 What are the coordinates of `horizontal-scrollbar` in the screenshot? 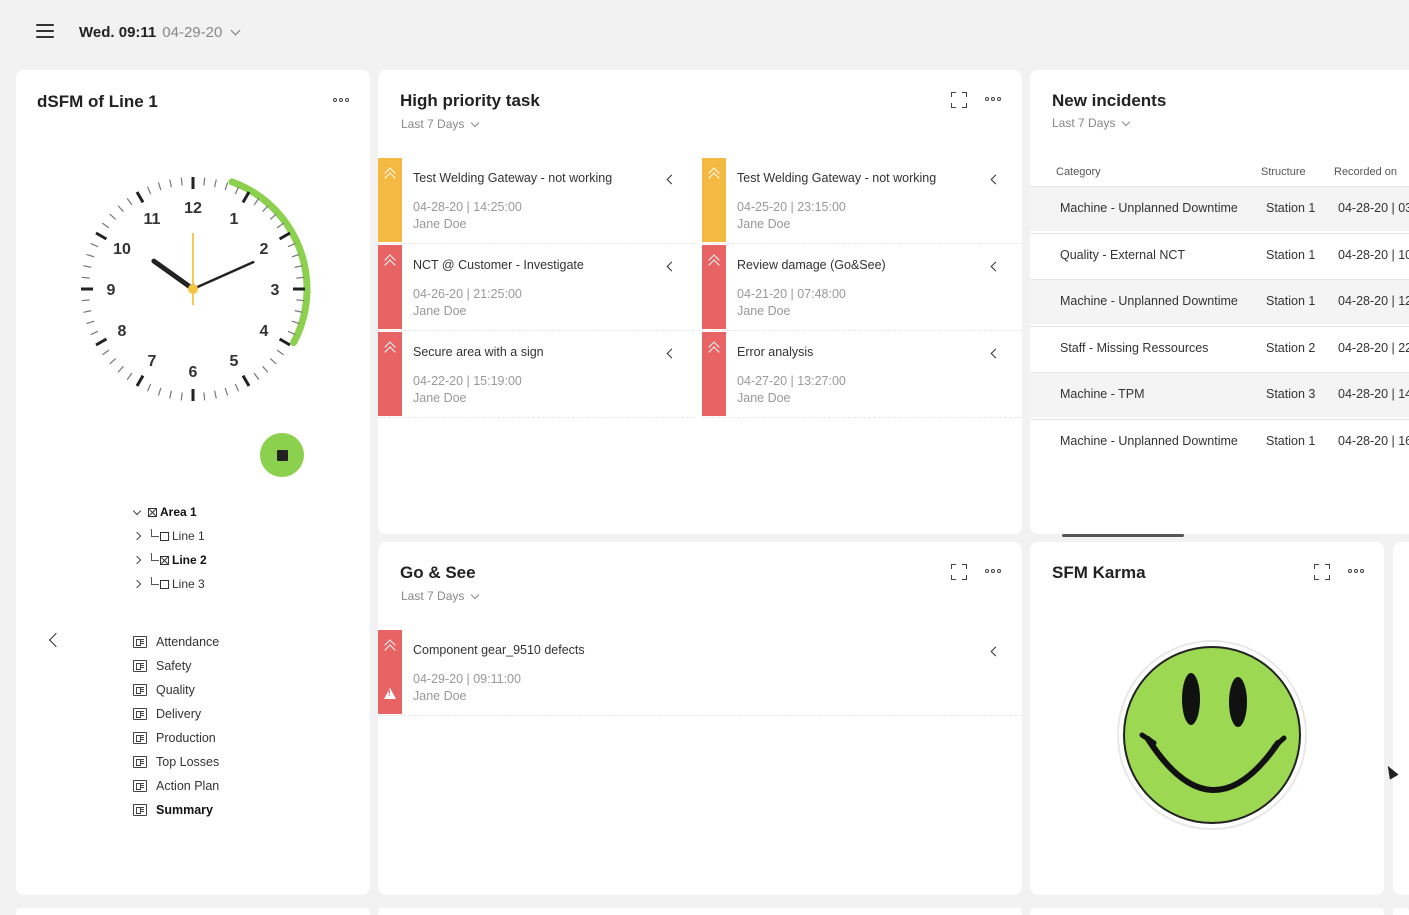 It's located at (1123, 535).